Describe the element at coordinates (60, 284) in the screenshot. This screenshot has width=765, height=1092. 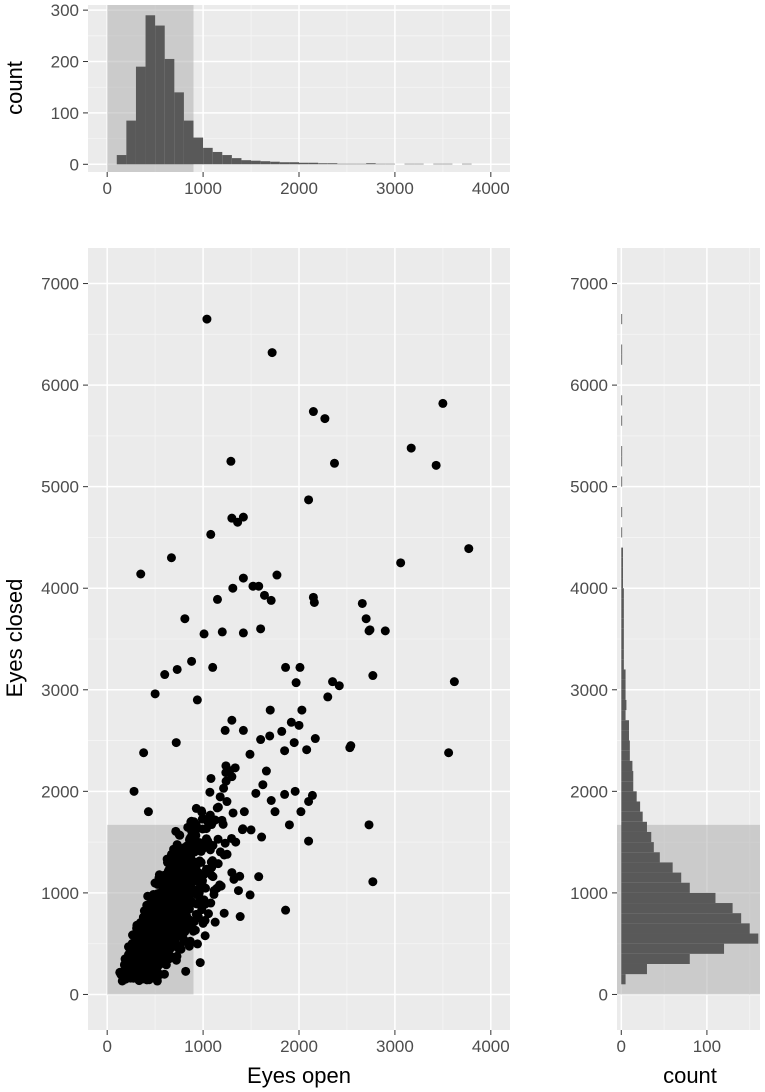
I see `scatter-y-tick-label: 7000` at that location.